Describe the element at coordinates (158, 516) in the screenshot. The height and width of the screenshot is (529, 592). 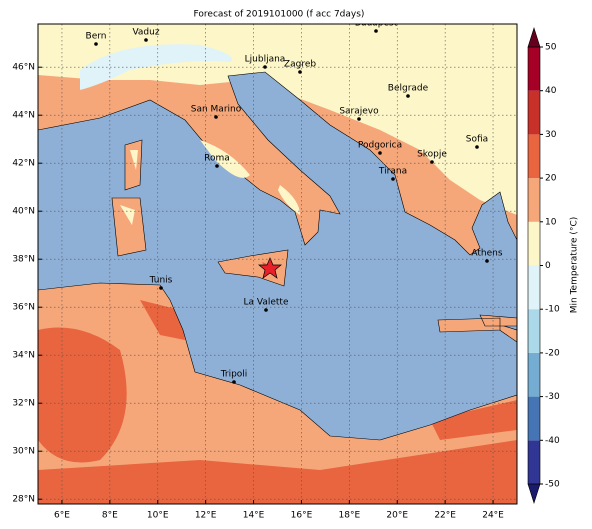
I see `x-tick-label: 10°E` at that location.